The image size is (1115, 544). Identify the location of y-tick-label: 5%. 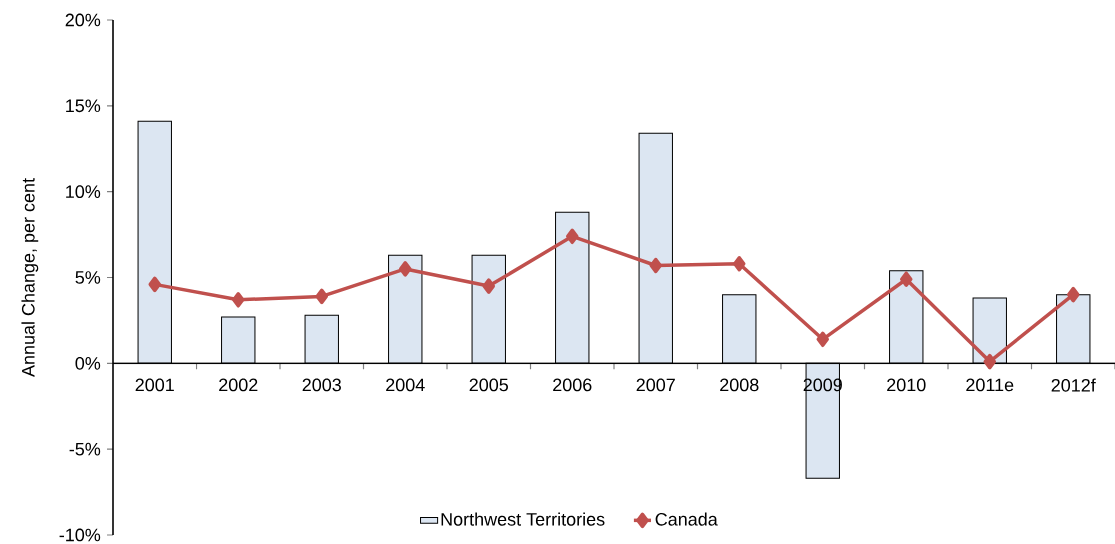
(88, 277).